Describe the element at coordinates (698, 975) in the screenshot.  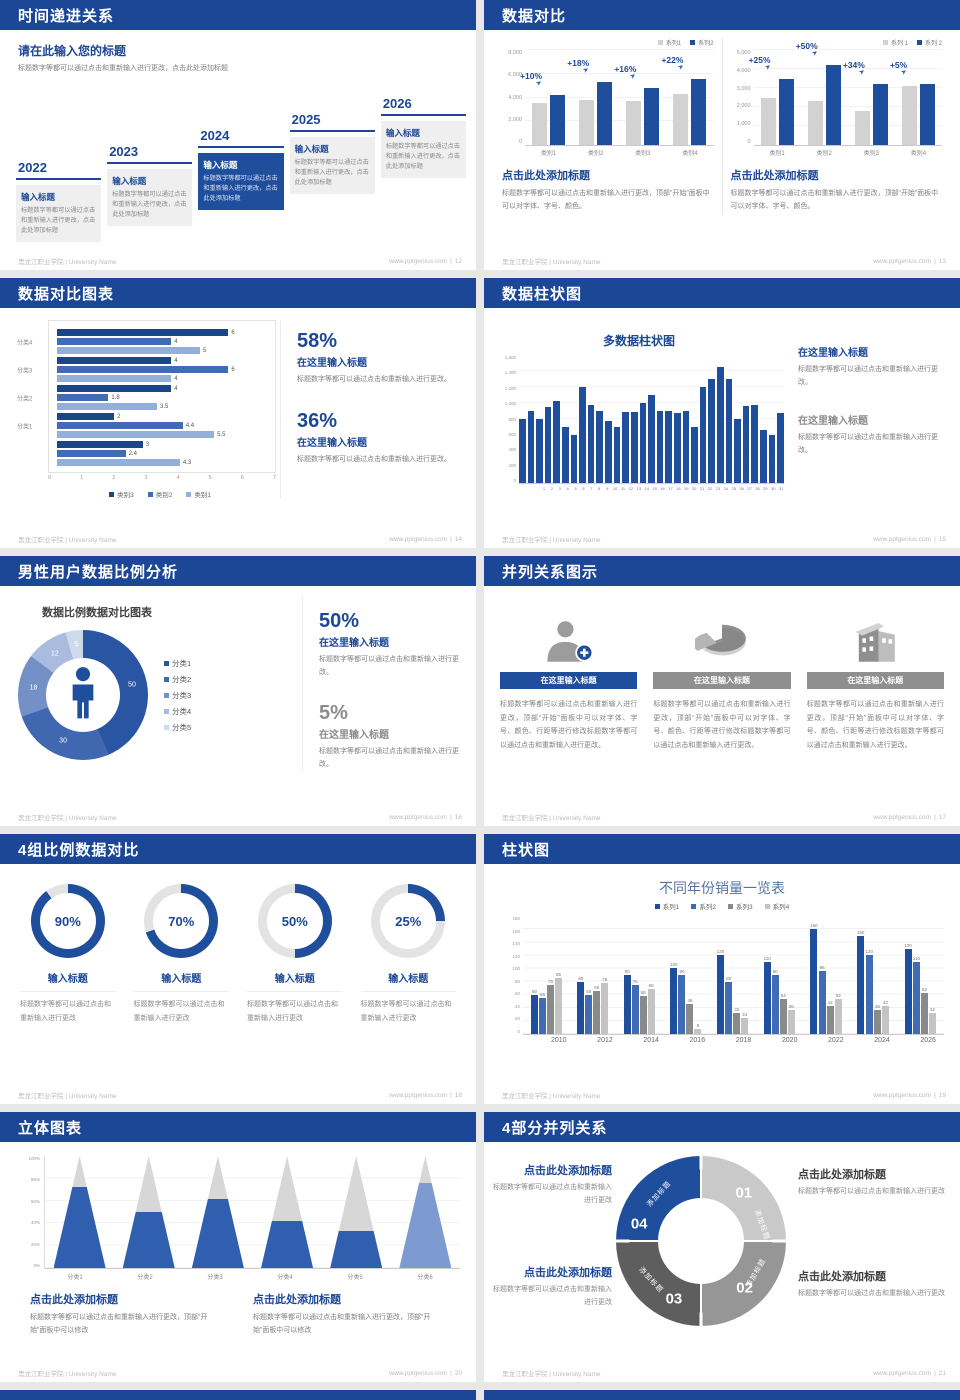
I see `chart-element: 8` at that location.